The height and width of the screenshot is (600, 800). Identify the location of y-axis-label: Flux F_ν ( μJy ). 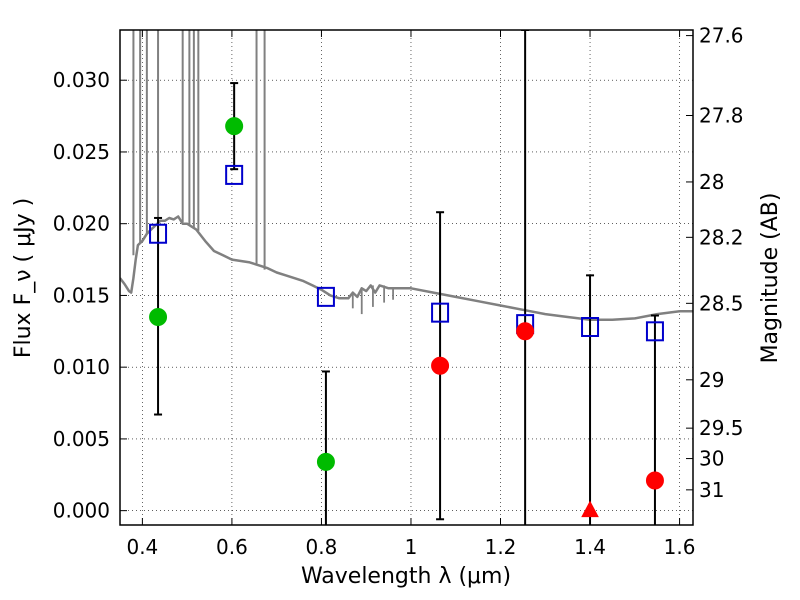
(23, 278).